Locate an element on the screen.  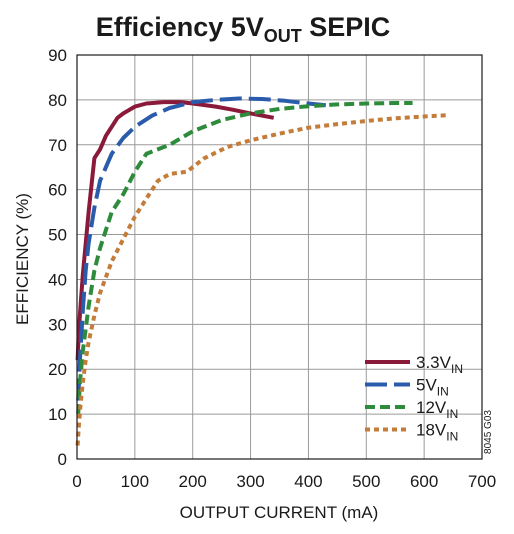
y-tick-label: 70 is located at coordinates (57, 145).